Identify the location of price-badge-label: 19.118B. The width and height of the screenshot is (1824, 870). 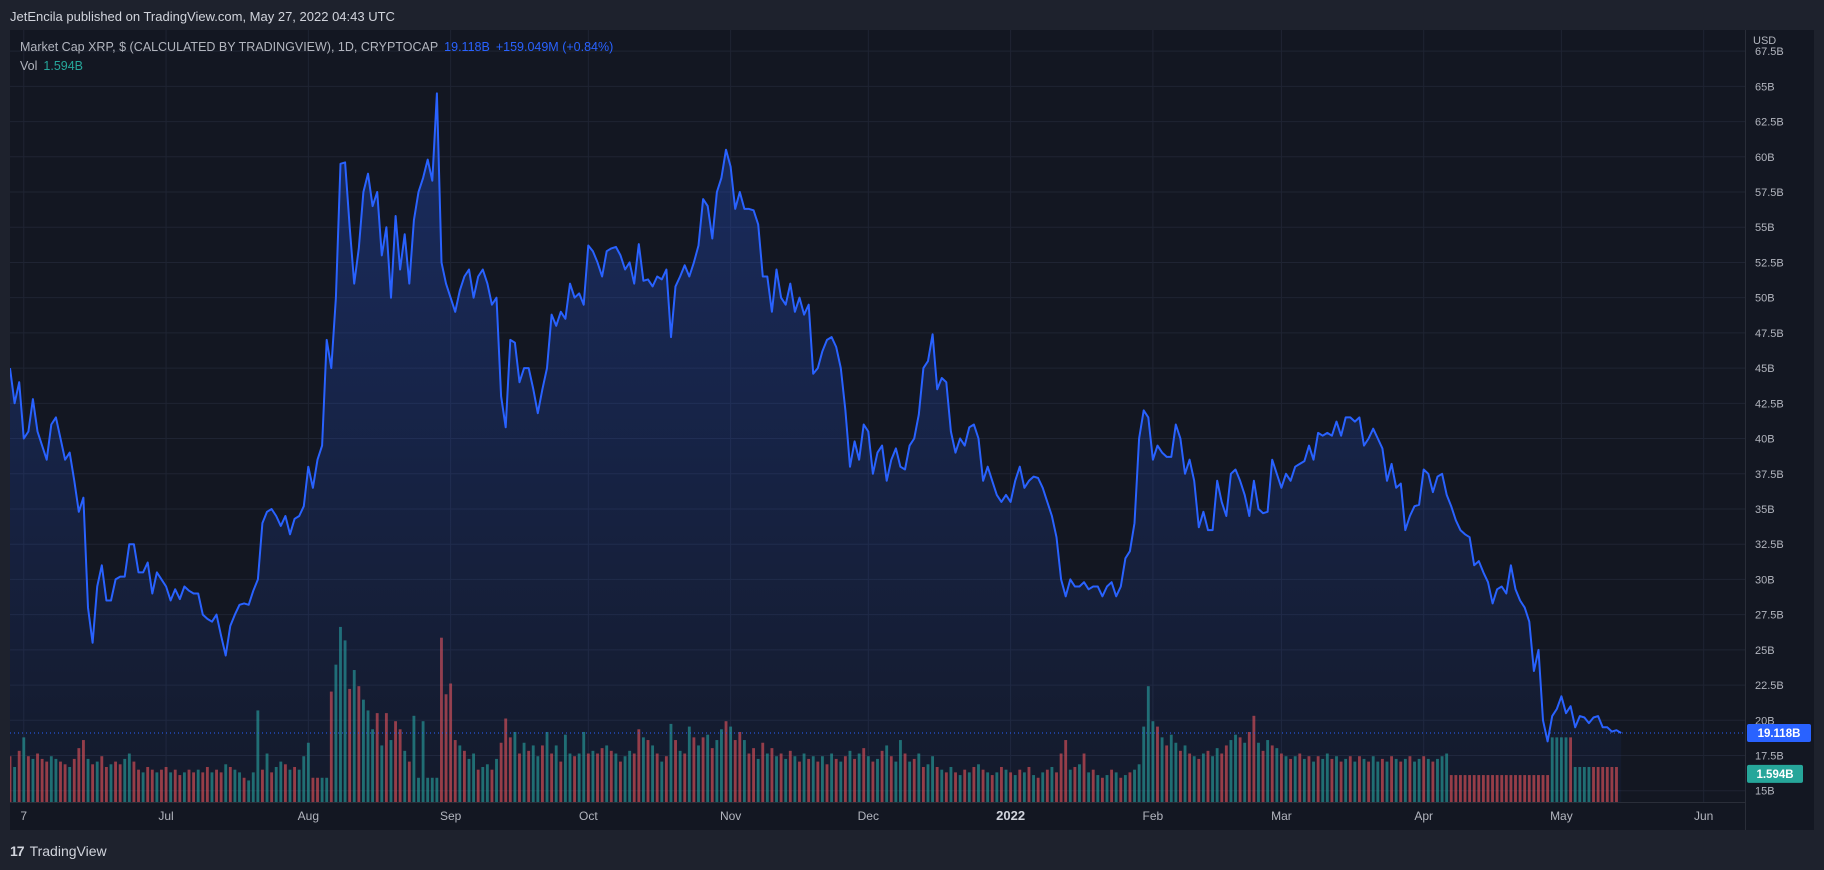
(1779, 734).